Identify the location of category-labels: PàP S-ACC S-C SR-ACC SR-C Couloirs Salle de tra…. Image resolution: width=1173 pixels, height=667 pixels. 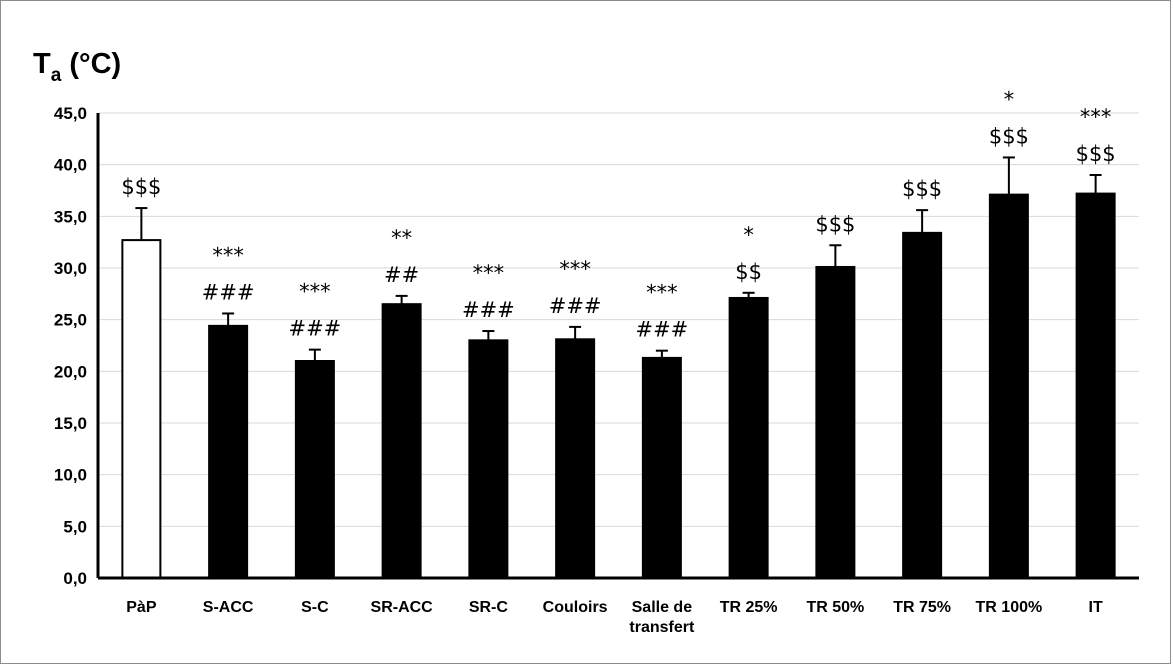
(614, 617).